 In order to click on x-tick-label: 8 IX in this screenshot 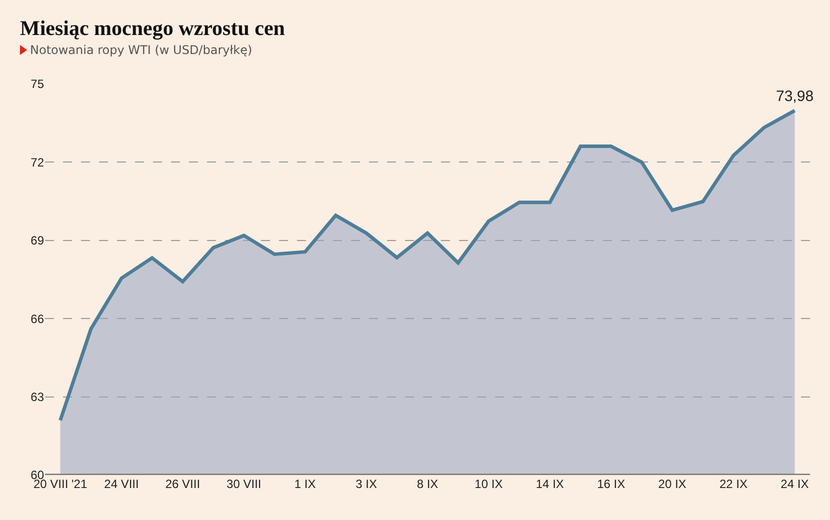, I will do `click(427, 484)`.